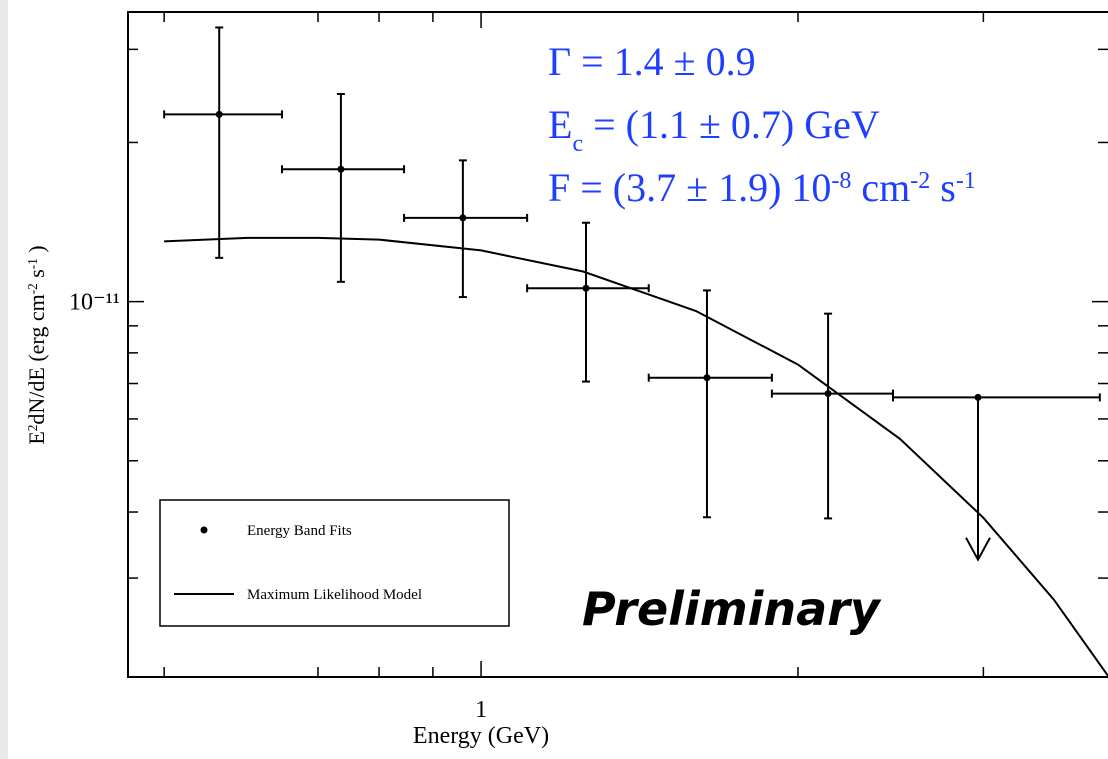 The image size is (1108, 759). I want to click on side-strip, so click(4, 379).